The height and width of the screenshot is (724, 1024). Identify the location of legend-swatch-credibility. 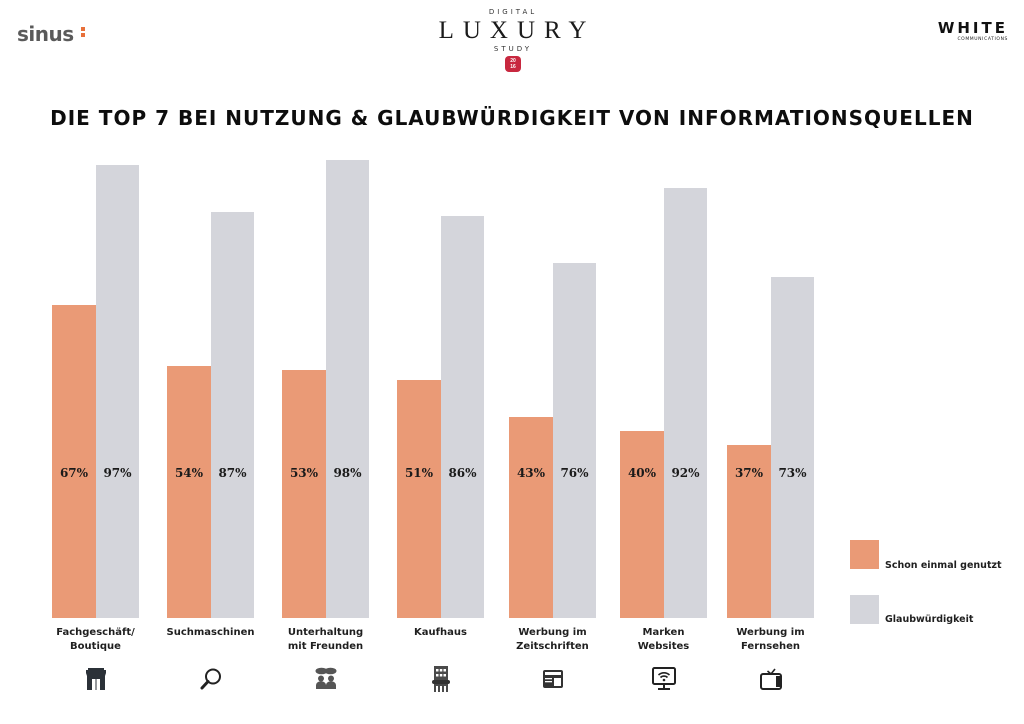
(864, 609).